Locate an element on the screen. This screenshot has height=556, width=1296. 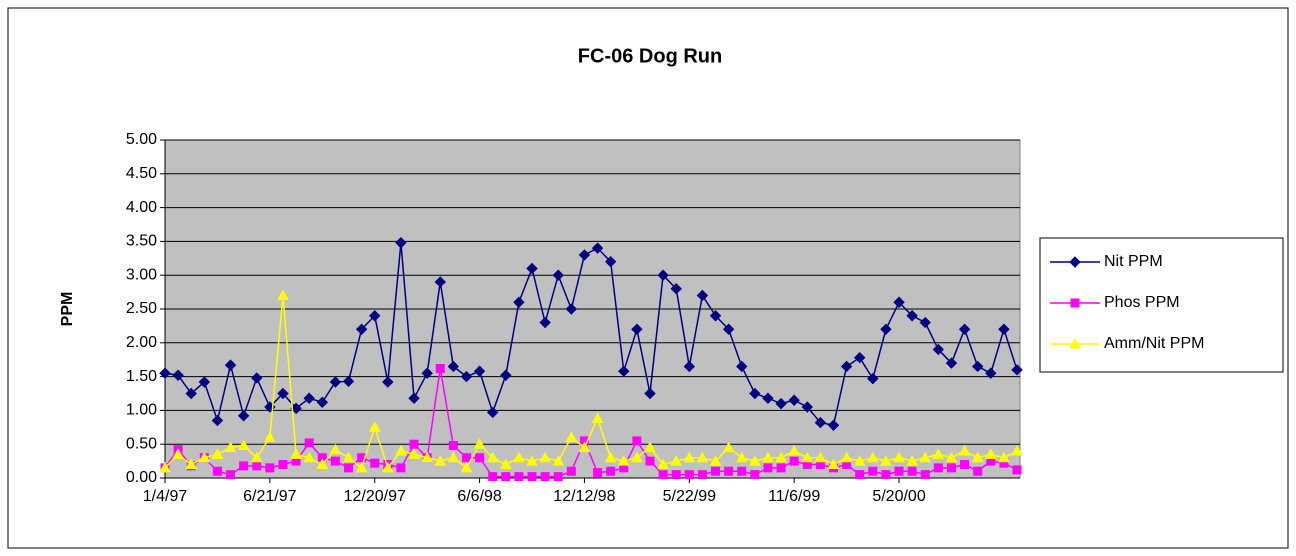
x-tick-label: 12/20/97 is located at coordinates (375, 496).